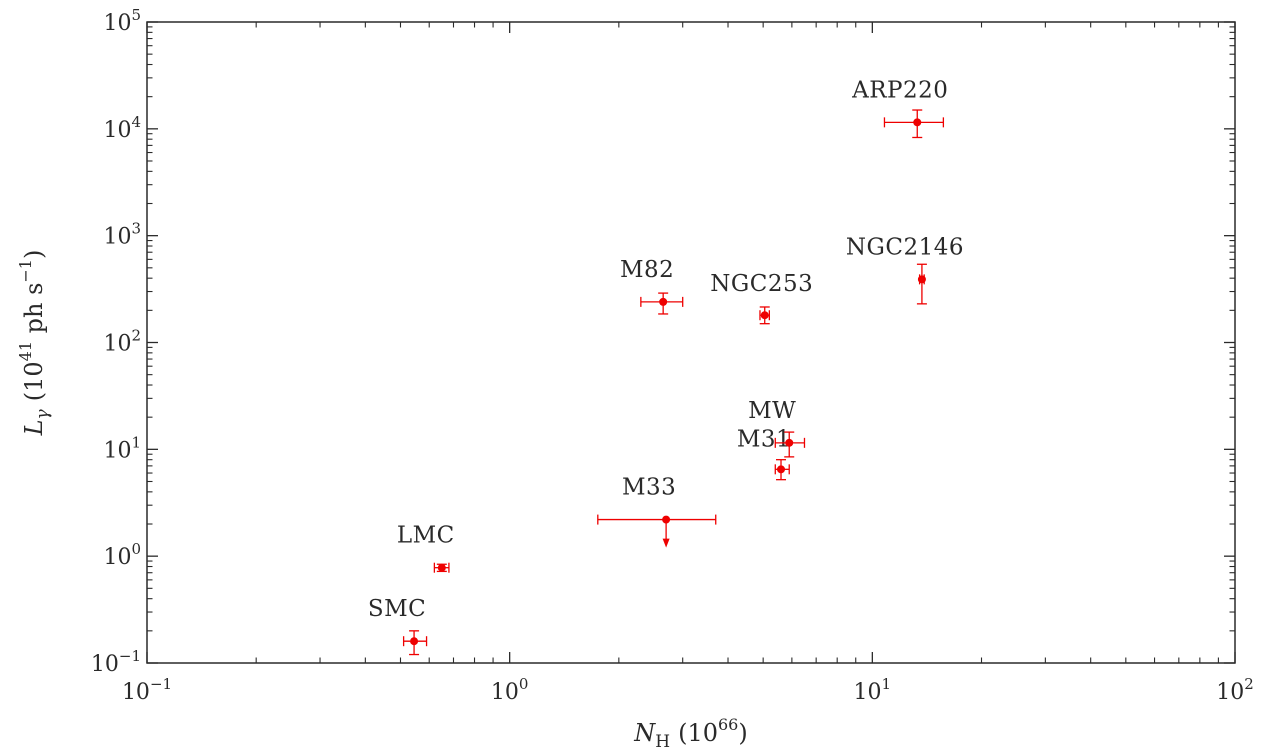 Image resolution: width=1284 pixels, height=754 pixels. What do you see at coordinates (662, 742) in the screenshot?
I see `x-axis-label-sub: H` at bounding box center [662, 742].